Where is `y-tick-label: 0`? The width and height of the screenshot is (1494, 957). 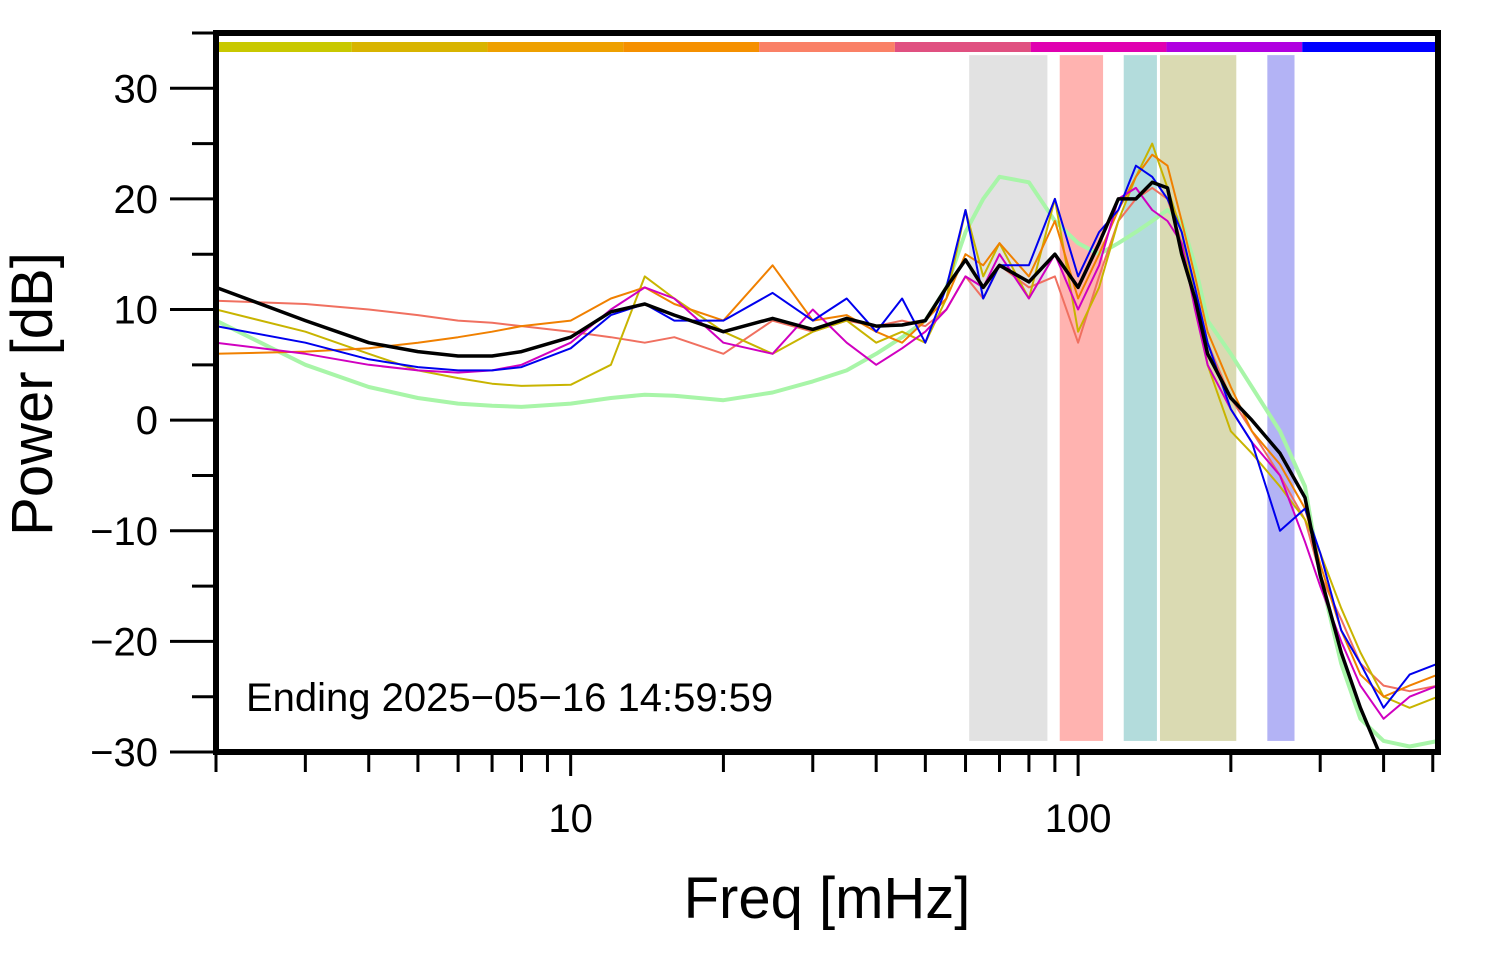
y-tick-label: 0 is located at coordinates (147, 421).